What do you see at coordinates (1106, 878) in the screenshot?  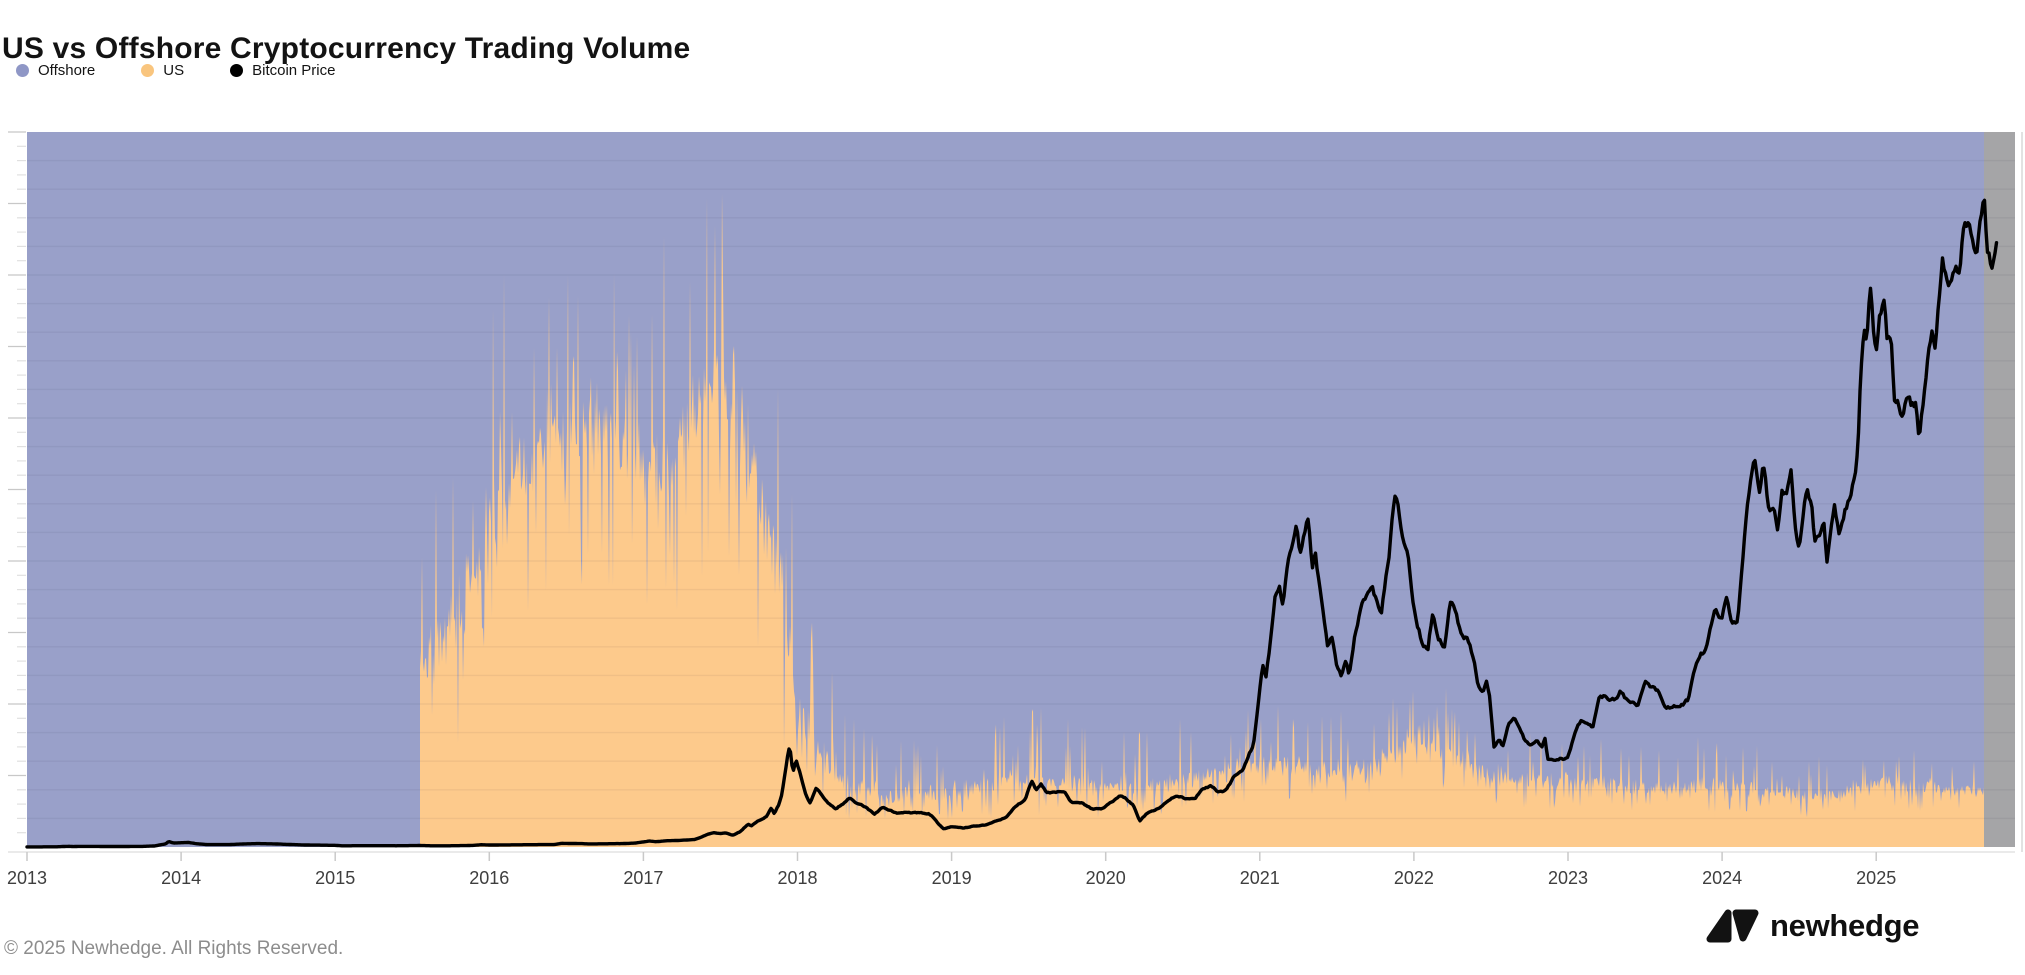 I see `x-axis-label-2020: 2020` at bounding box center [1106, 878].